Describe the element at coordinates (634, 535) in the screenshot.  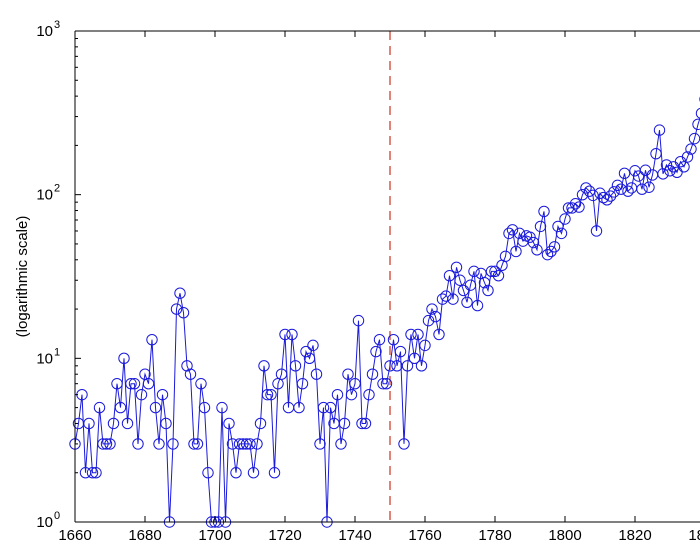
I see `x-tick-label: 1820` at that location.